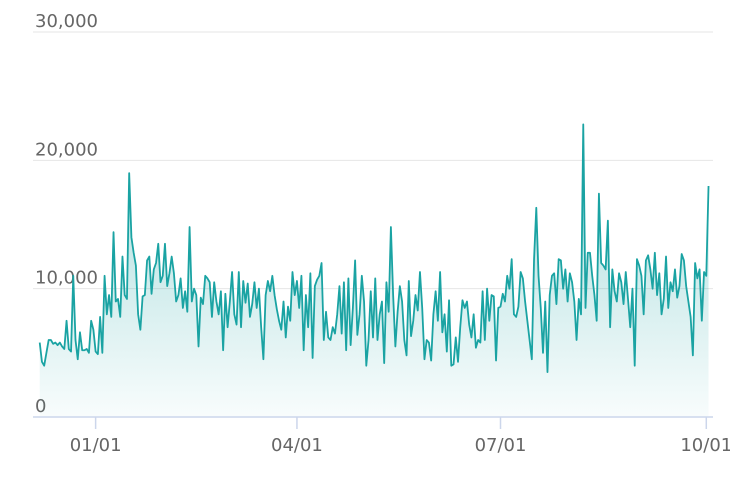 This screenshot has width=730, height=480. I want to click on x-tick-label: 10/01, so click(705, 445).